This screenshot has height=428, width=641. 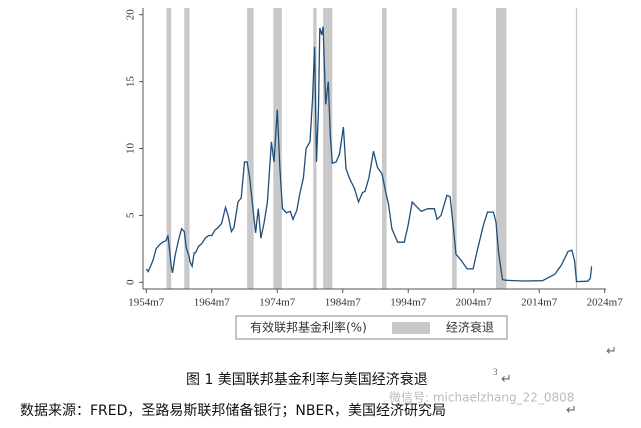 What do you see at coordinates (371, 327) in the screenshot?
I see `legend-box` at bounding box center [371, 327].